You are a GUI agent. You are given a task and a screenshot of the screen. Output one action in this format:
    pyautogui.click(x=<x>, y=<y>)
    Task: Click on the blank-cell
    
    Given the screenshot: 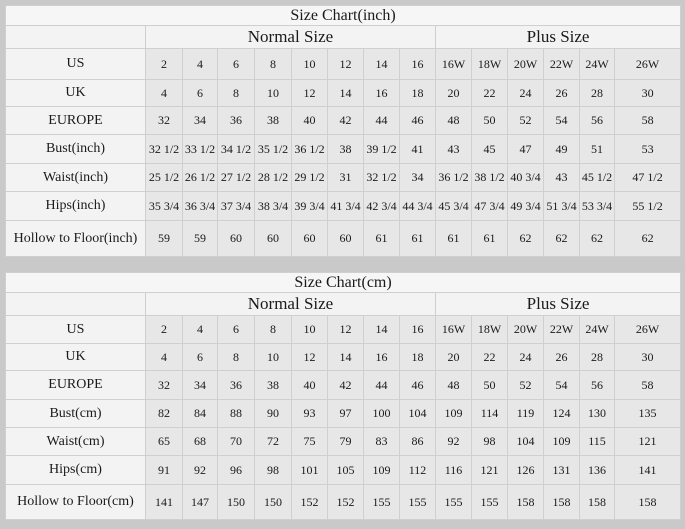 What is the action you would take?
    pyautogui.click(x=75, y=37)
    